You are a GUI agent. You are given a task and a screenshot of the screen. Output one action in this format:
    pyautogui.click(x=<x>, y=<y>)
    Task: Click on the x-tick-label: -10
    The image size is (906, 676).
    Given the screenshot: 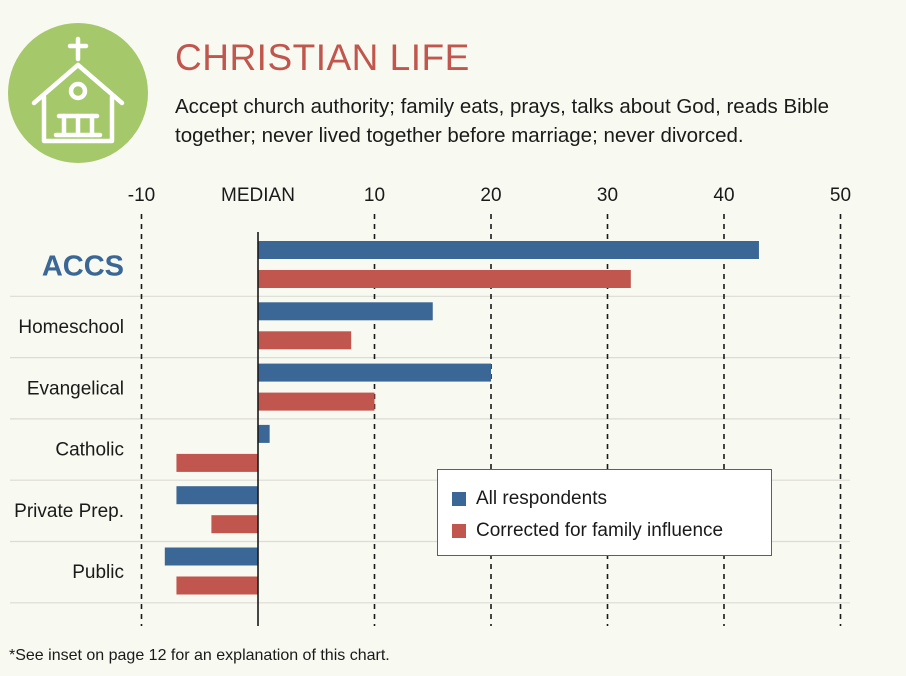 What is the action you would take?
    pyautogui.click(x=141, y=195)
    